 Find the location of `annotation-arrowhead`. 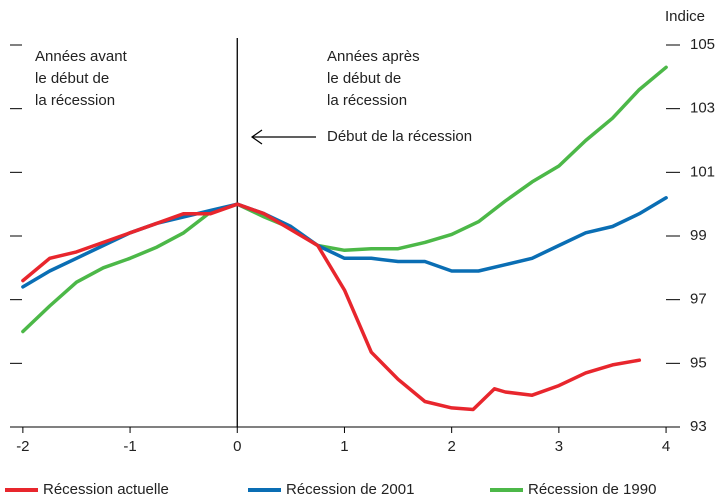

annotation-arrowhead is located at coordinates (256, 137).